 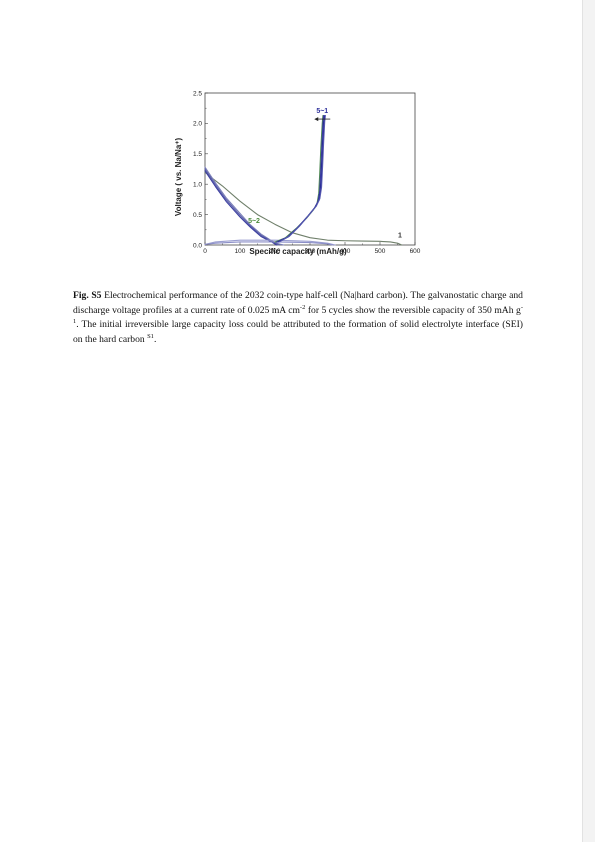 I want to click on y-tick-label-1: 0.5, so click(x=197, y=215).